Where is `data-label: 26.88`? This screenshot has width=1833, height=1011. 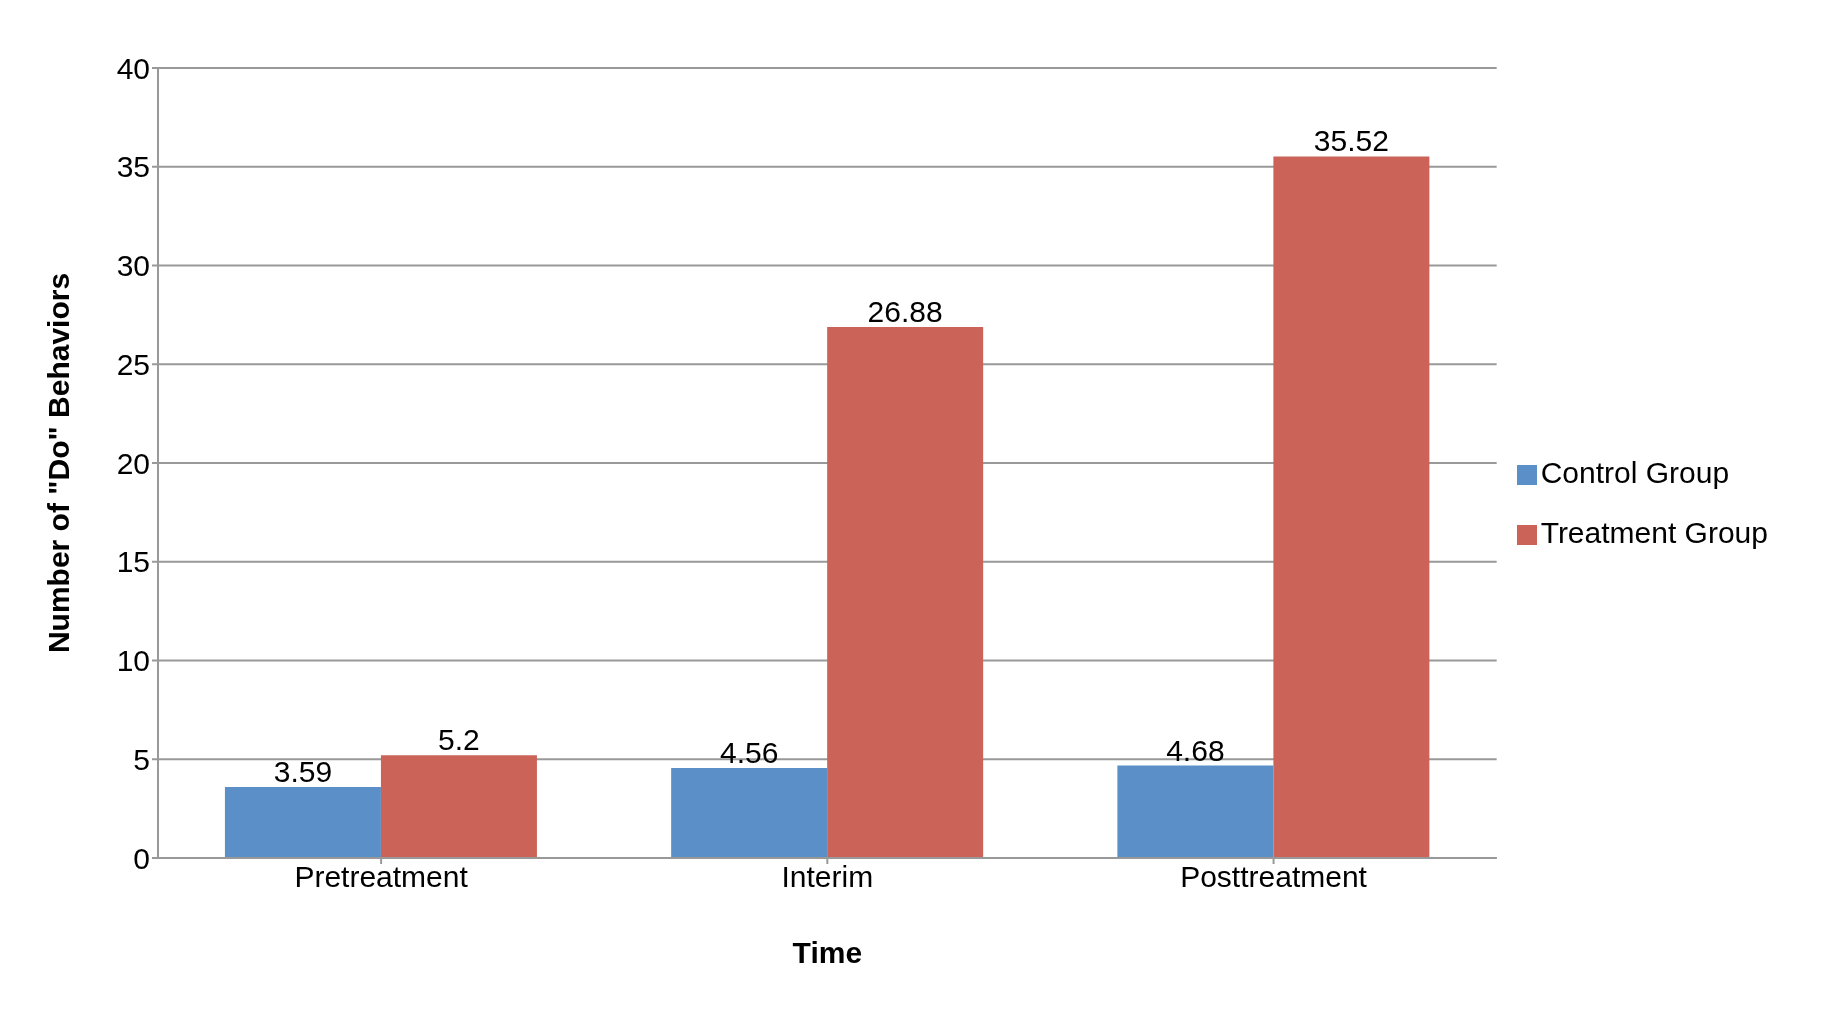
data-label: 26.88 is located at coordinates (905, 312).